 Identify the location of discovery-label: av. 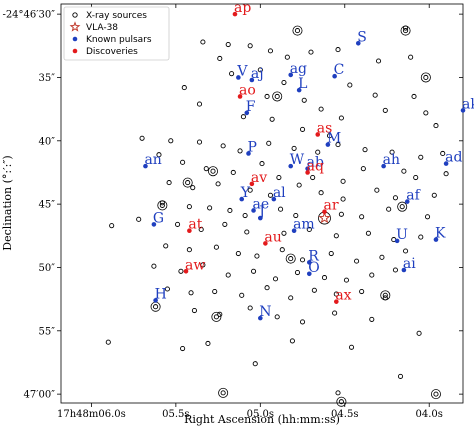
(259, 178).